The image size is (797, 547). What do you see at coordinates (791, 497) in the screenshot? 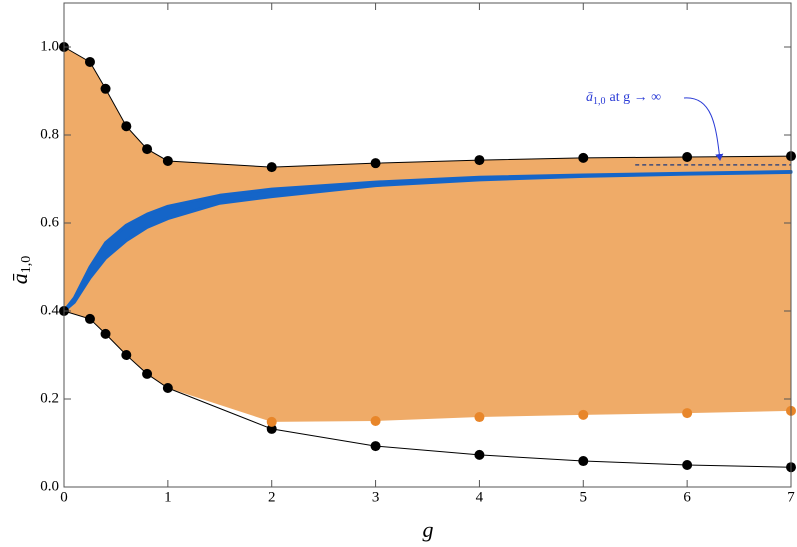
I see `x-tick-label: 7` at bounding box center [791, 497].